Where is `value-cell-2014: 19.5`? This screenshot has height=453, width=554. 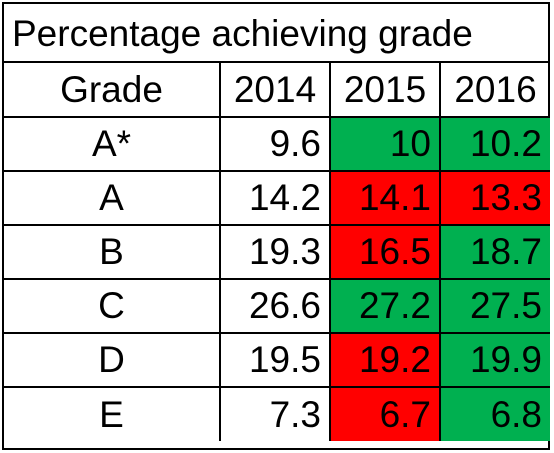
value-cell-2014: 19.5 is located at coordinates (275, 360).